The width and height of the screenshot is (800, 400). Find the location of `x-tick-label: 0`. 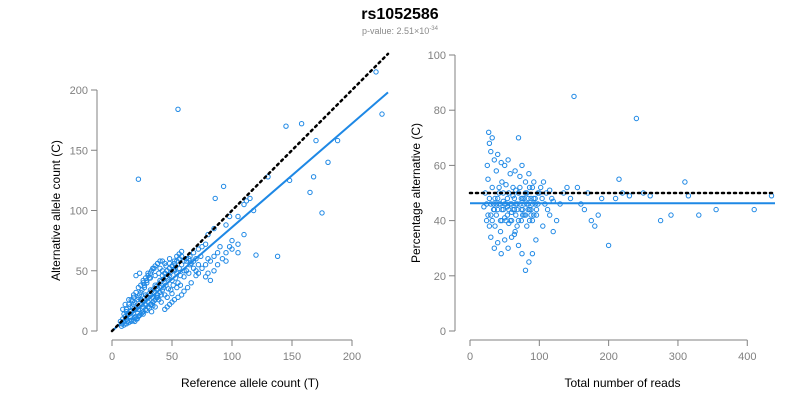

x-tick-label: 0 is located at coordinates (112, 357).